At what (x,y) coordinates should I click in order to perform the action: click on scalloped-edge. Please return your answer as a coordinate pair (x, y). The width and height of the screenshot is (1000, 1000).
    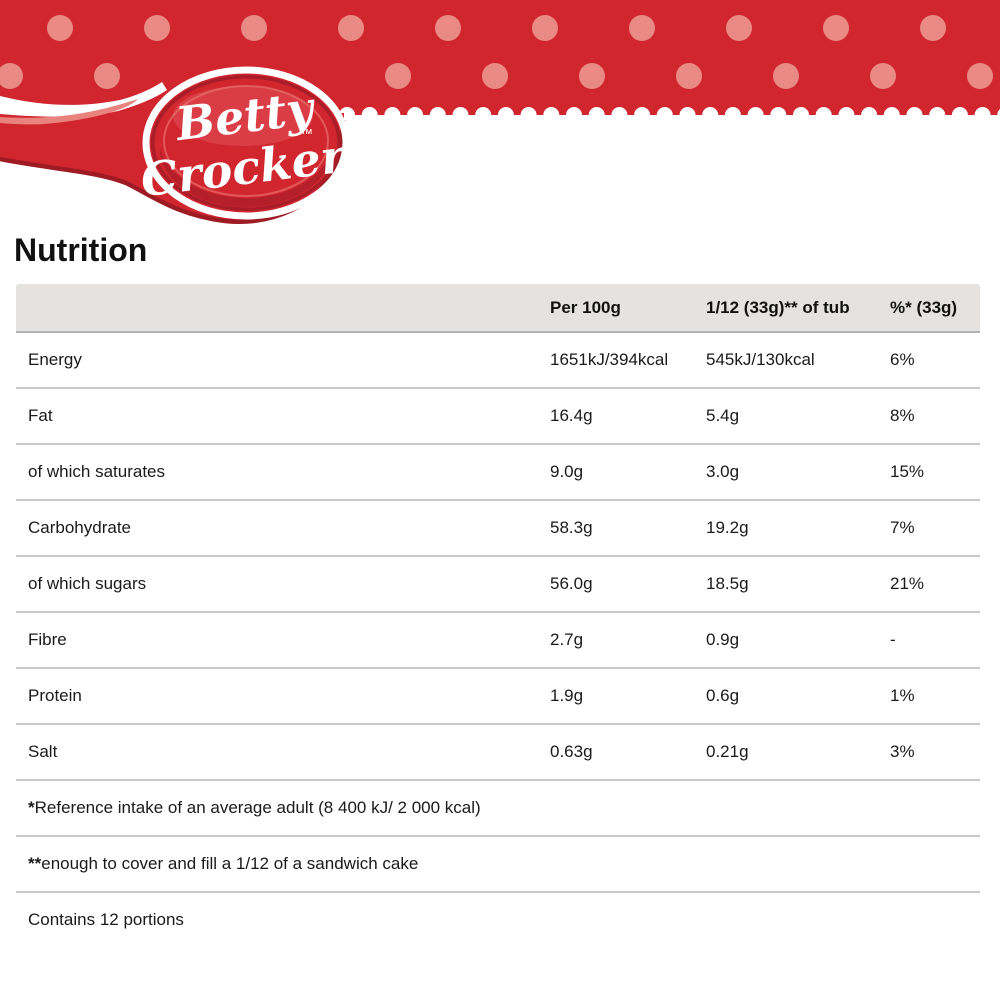
    Looking at the image, I should click on (669, 115).